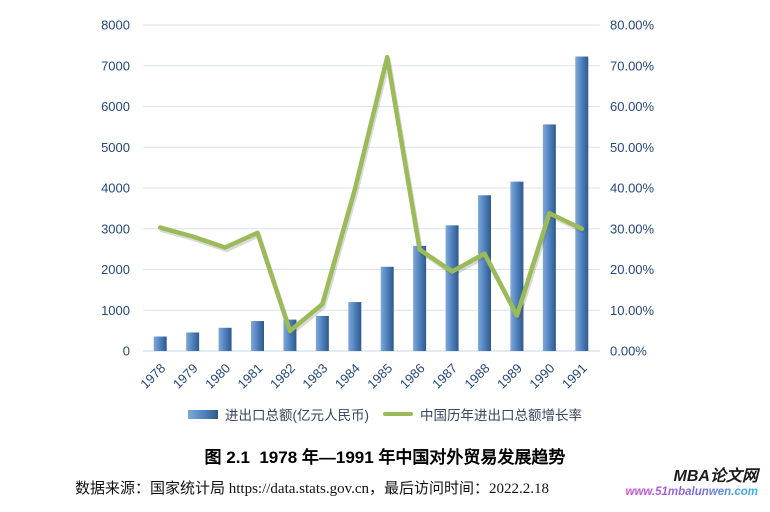 Image resolution: width=770 pixels, height=512 pixels. What do you see at coordinates (387, 308) in the screenshot?
I see `bar-1985` at bounding box center [387, 308].